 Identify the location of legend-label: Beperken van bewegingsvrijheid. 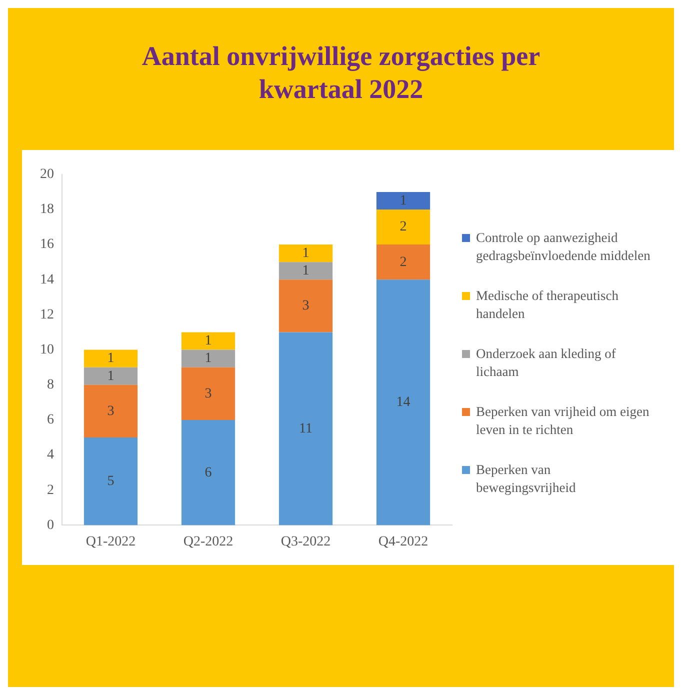
(526, 478).